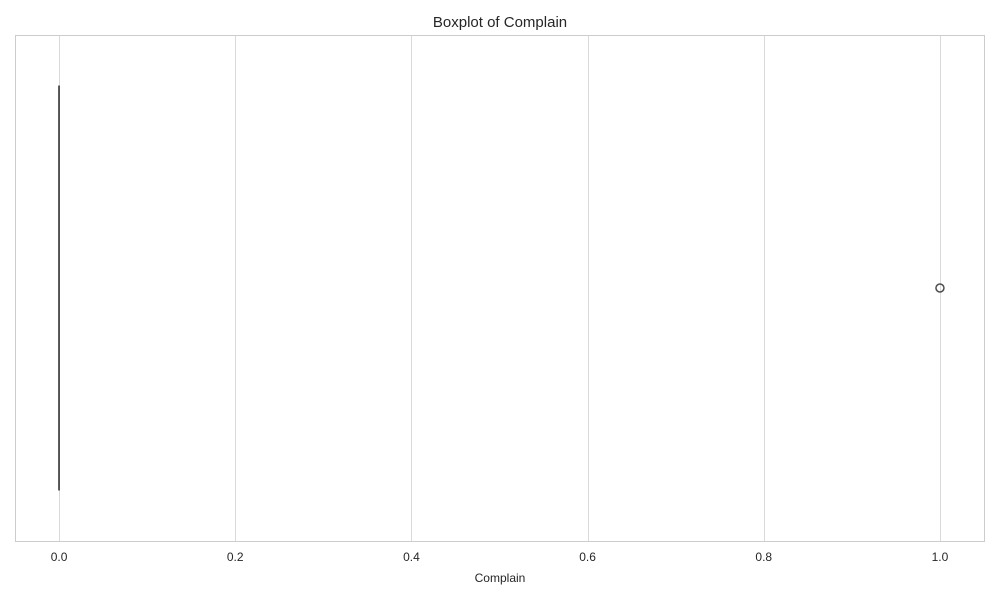  I want to click on x-tick-label: 0.0, so click(59, 557).